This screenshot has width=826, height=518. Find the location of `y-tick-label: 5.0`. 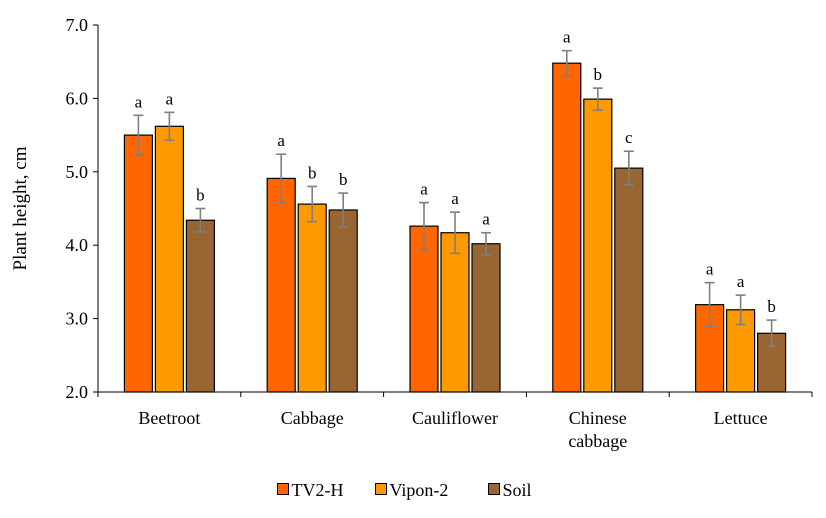

y-tick-label: 5.0 is located at coordinates (77, 172).